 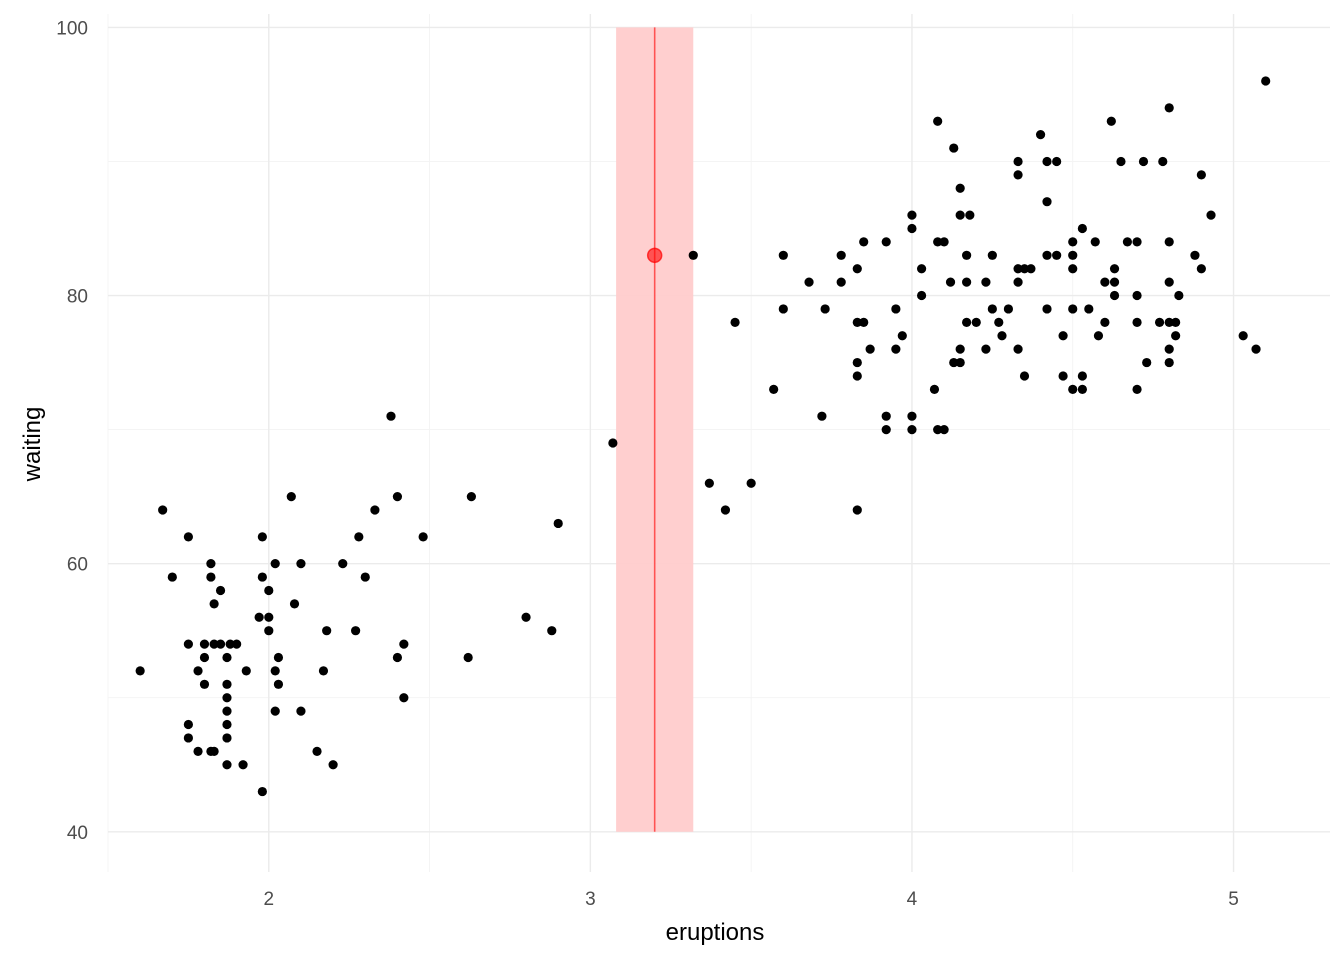 I want to click on y-tick-label: 100, so click(x=72, y=28).